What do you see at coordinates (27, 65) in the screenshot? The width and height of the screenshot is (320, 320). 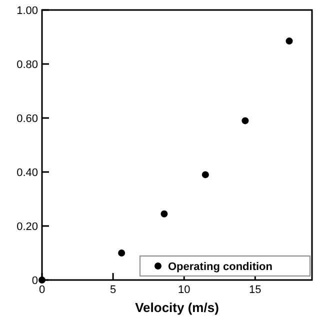 I see `y-tick-label: 0.80` at bounding box center [27, 65].